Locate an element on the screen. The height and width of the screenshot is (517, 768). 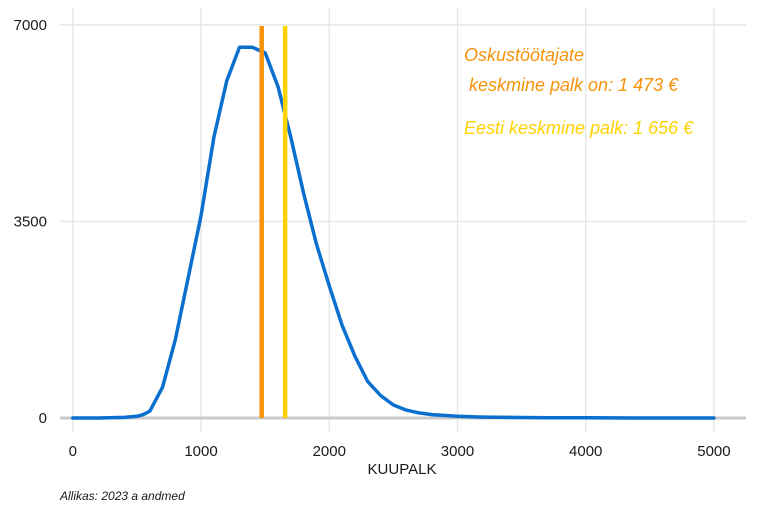
y-tick-label: 0 is located at coordinates (43, 418).